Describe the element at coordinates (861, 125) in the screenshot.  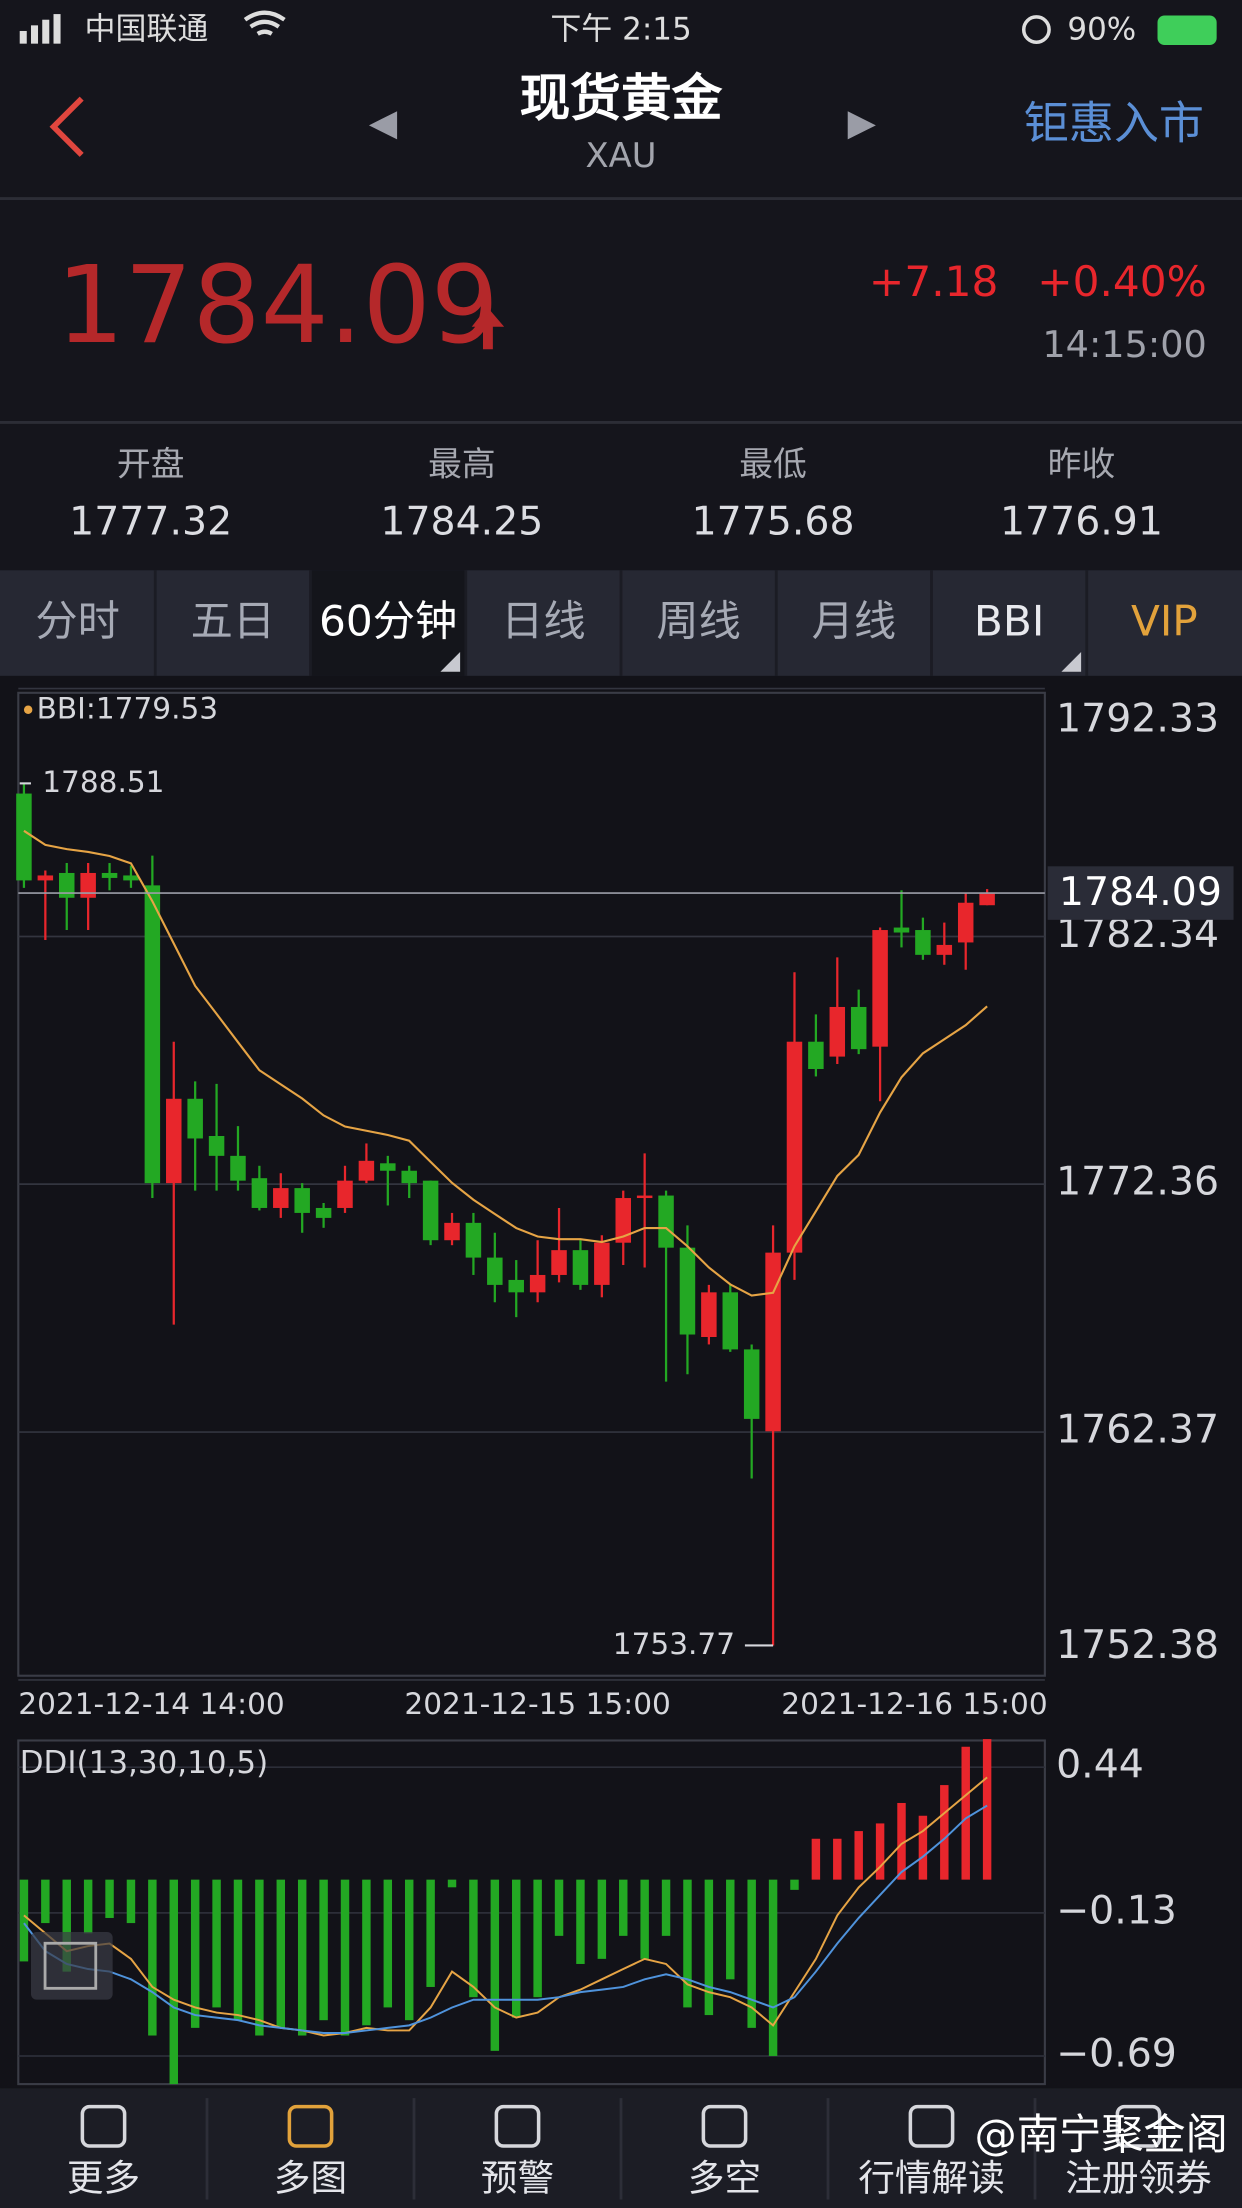
I see `next-button` at that location.